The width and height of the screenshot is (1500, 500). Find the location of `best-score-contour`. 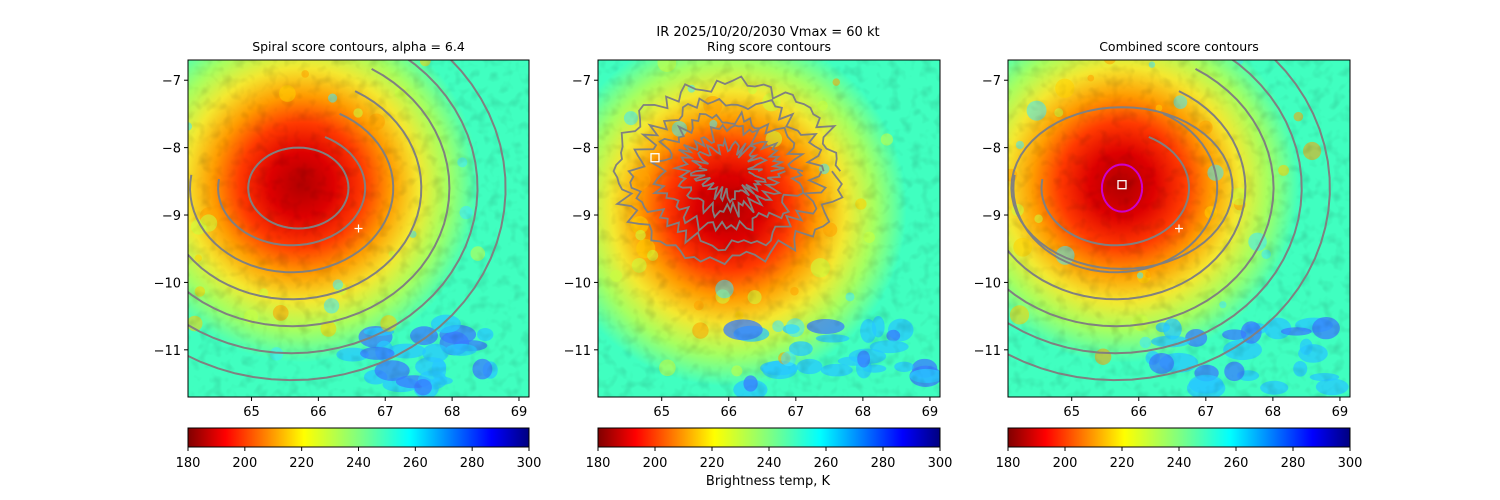

best-score-contour is located at coordinates (1122, 188).